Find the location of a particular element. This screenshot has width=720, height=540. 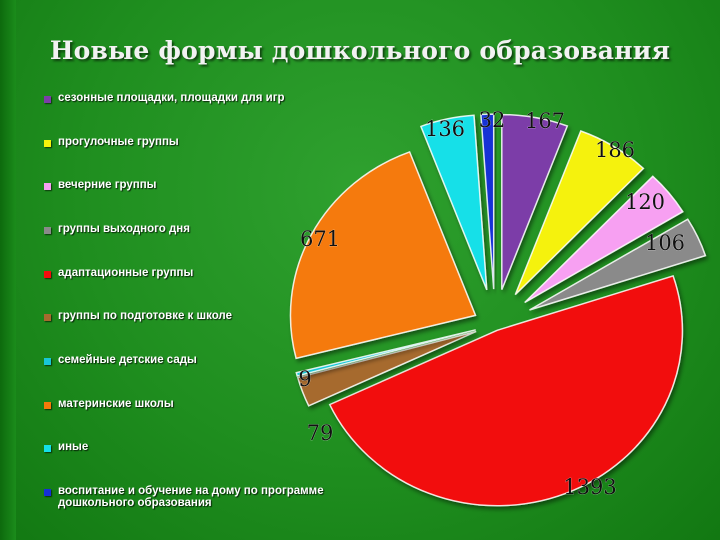

left-accent-bar is located at coordinates (8, 270).